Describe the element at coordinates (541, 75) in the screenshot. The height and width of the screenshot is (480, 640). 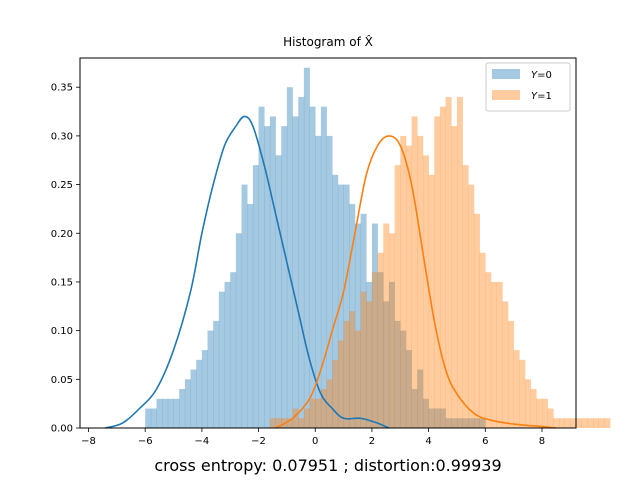
I see `legend-label: Y=0` at that location.